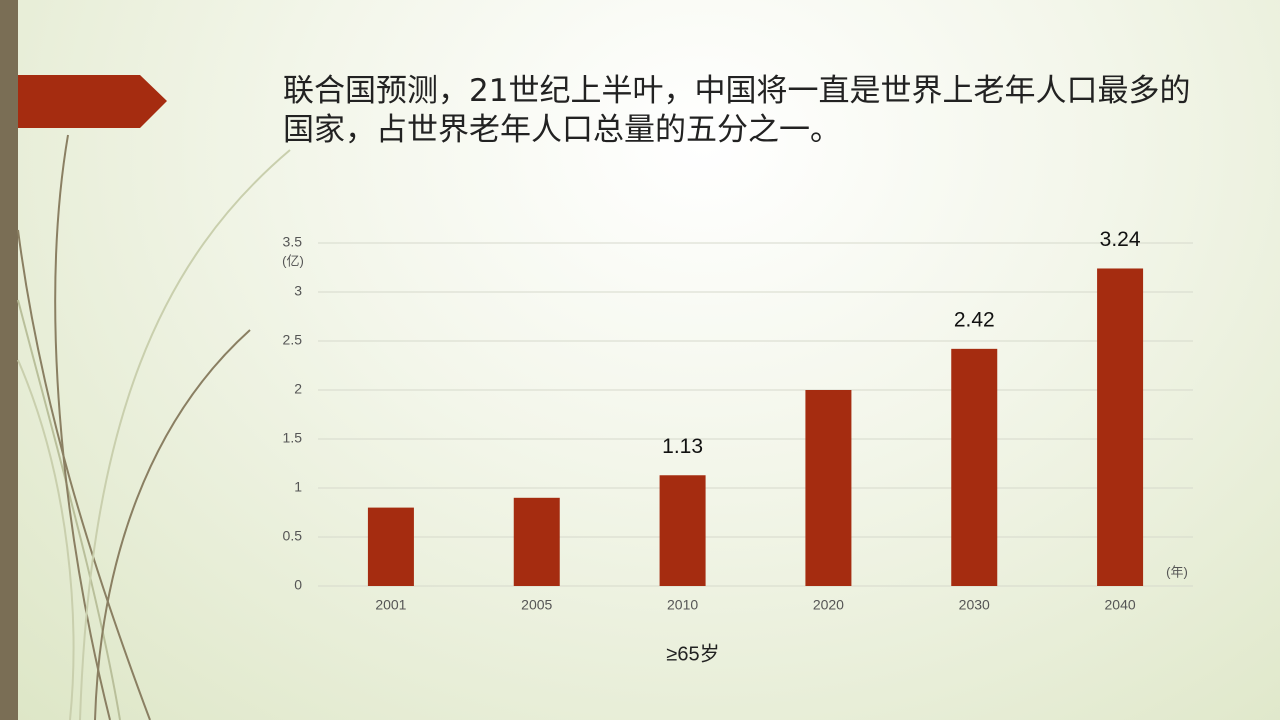 The width and height of the screenshot is (1280, 720). Describe the element at coordinates (9, 360) in the screenshot. I see `left-strip` at that location.